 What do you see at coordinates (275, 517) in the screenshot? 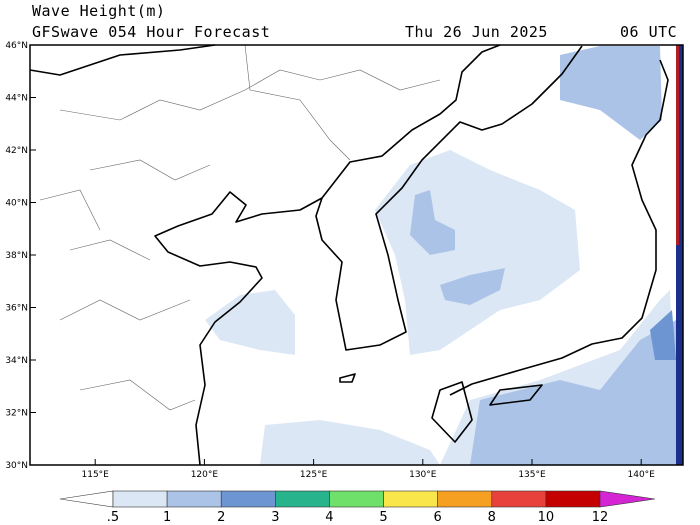
I see `colorbar-label: 3` at bounding box center [275, 517].